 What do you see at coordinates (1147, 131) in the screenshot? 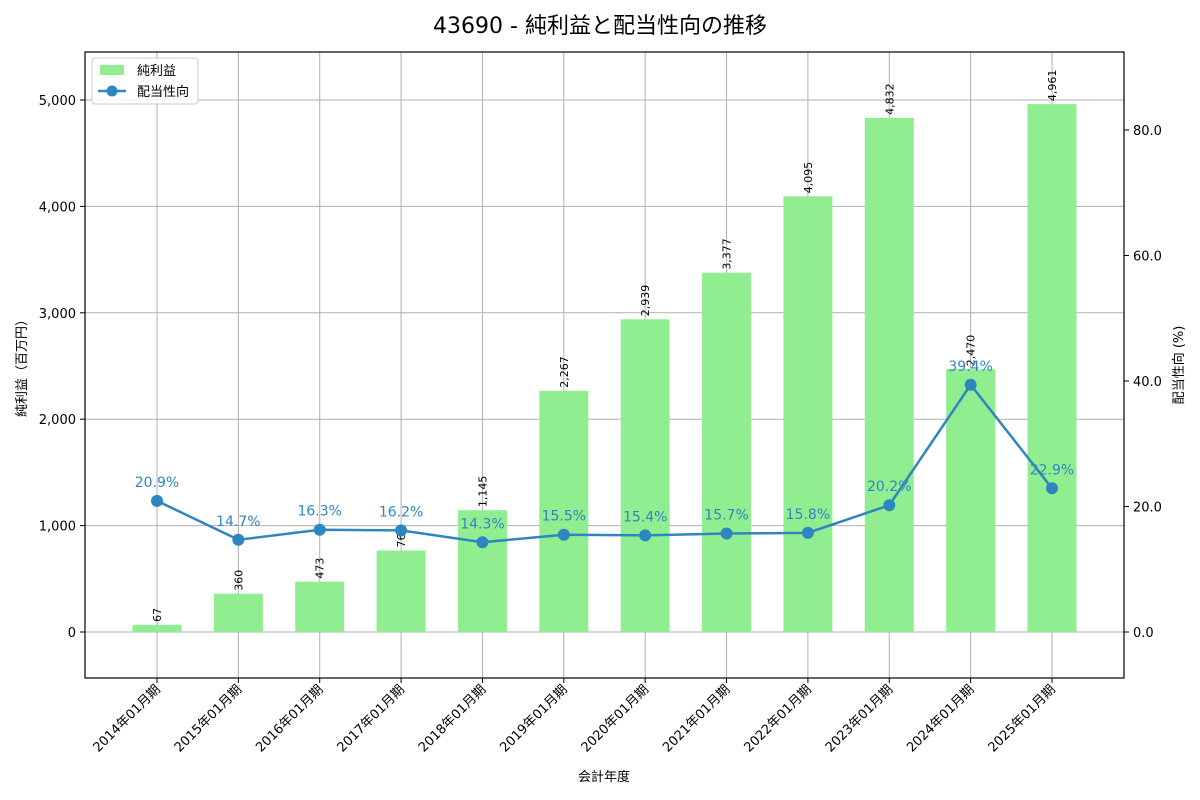
I see `right-tick-label: 80.0` at bounding box center [1147, 131].